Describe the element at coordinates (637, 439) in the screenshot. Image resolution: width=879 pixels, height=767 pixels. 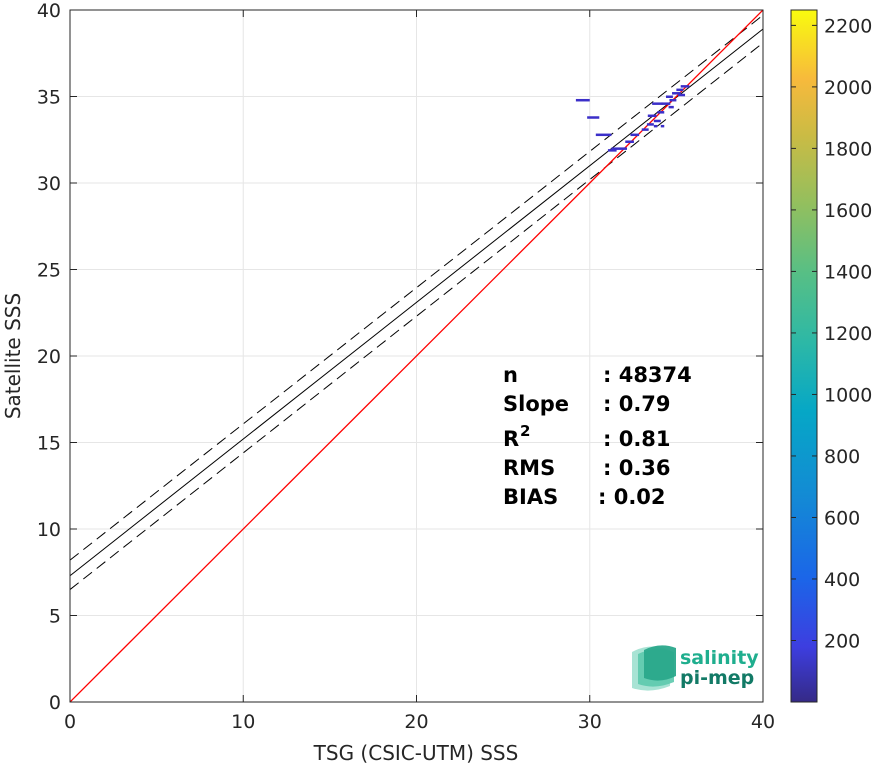
I see `stat-value: : 0.81` at that location.